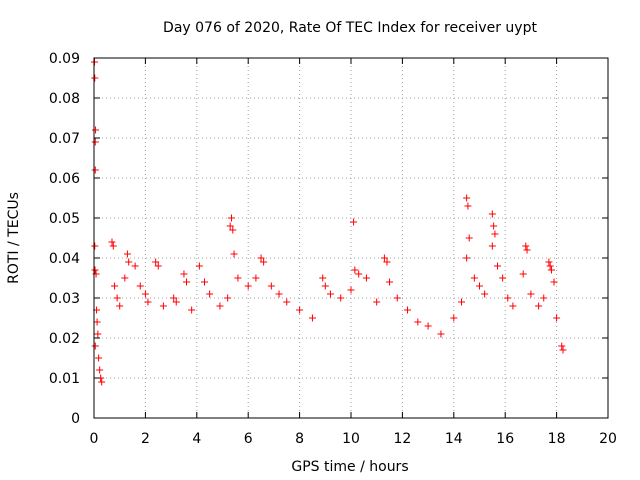  What do you see at coordinates (454, 439) in the screenshot?
I see `x-tick-label: 14` at bounding box center [454, 439].